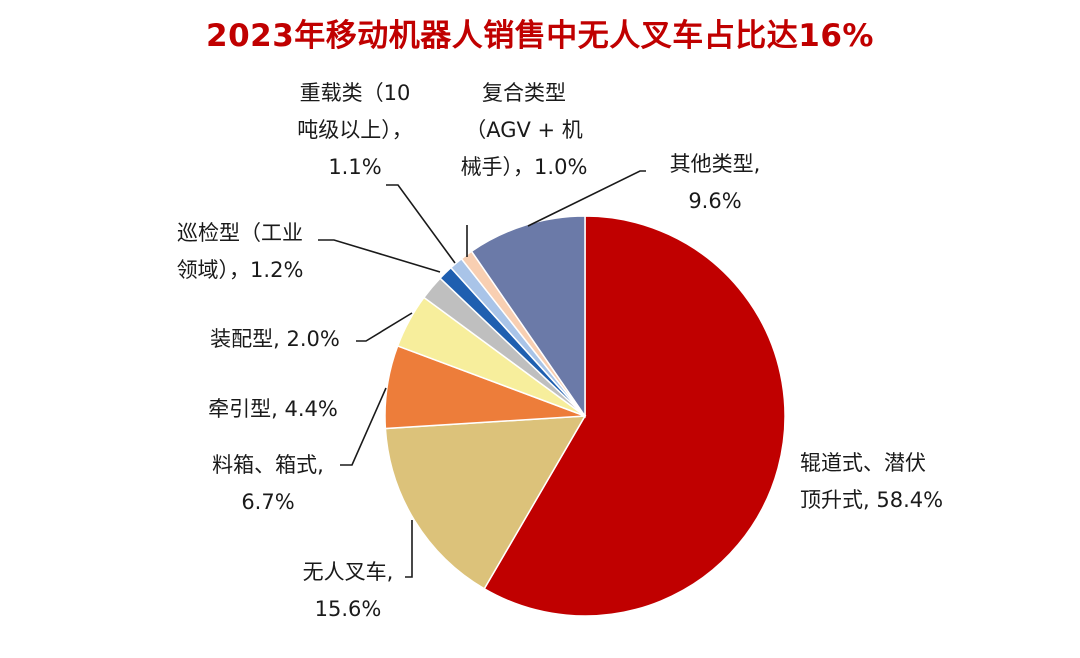  Describe the element at coordinates (524, 167) in the screenshot. I see `slice-label-line: 械手），1.0%` at that location.